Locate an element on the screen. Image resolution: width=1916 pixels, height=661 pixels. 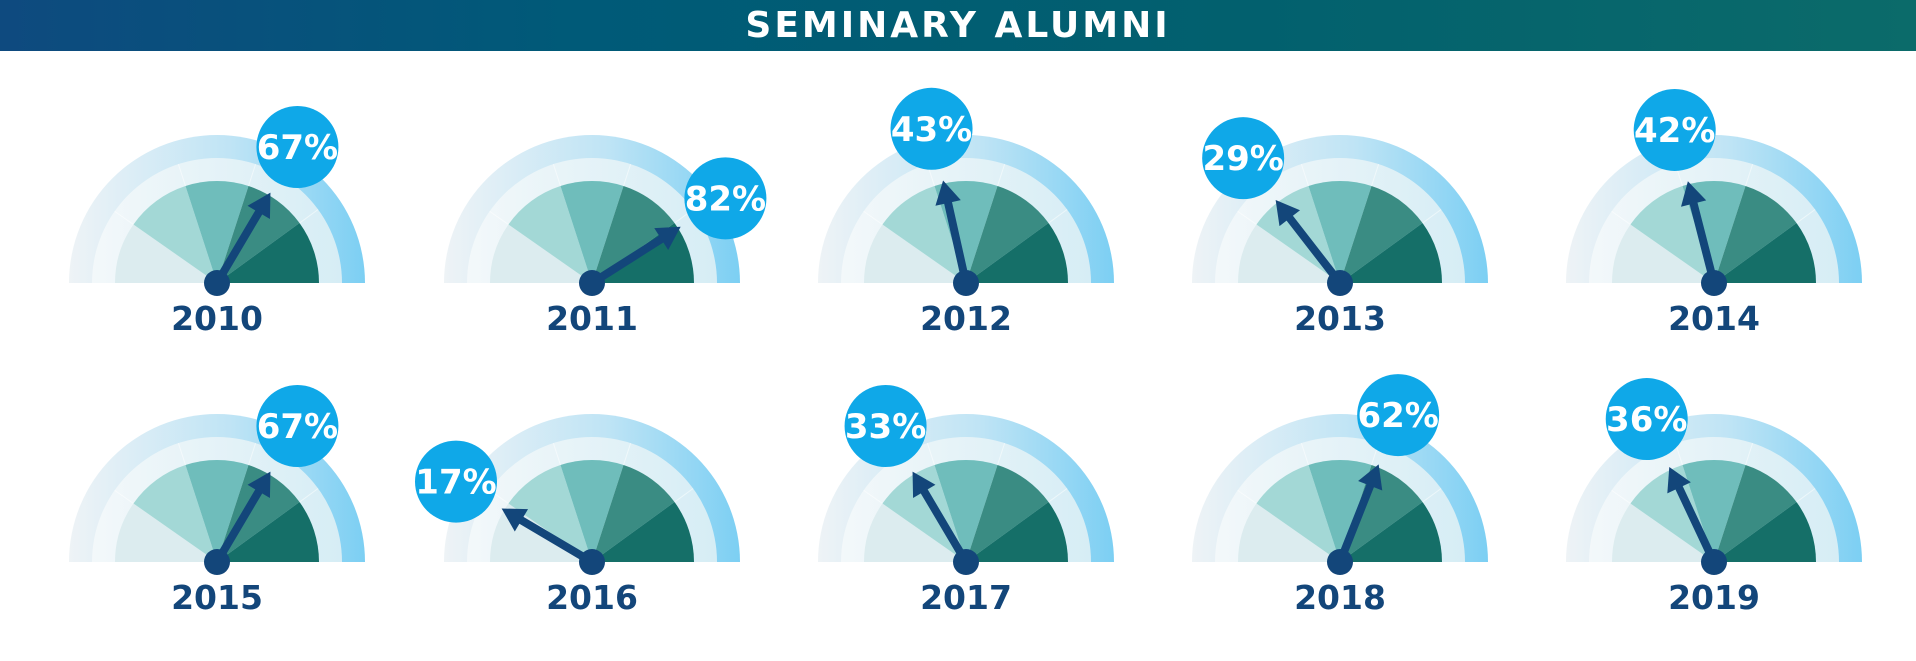
year-label: 2018 is located at coordinates (1340, 597).